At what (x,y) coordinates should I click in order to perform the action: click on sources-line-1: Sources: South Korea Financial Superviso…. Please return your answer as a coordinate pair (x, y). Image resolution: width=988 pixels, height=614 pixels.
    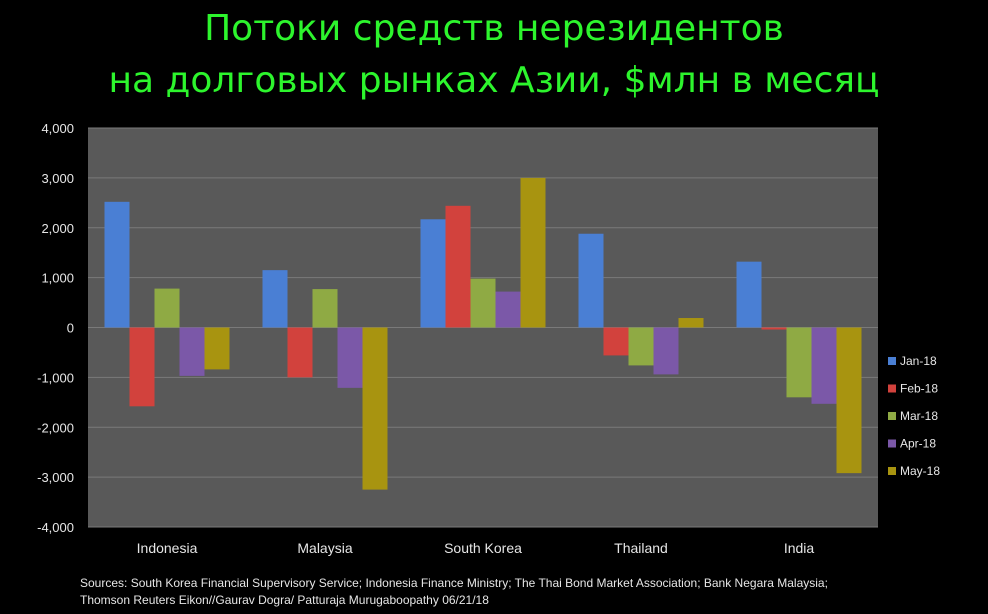
    Looking at the image, I should click on (454, 583).